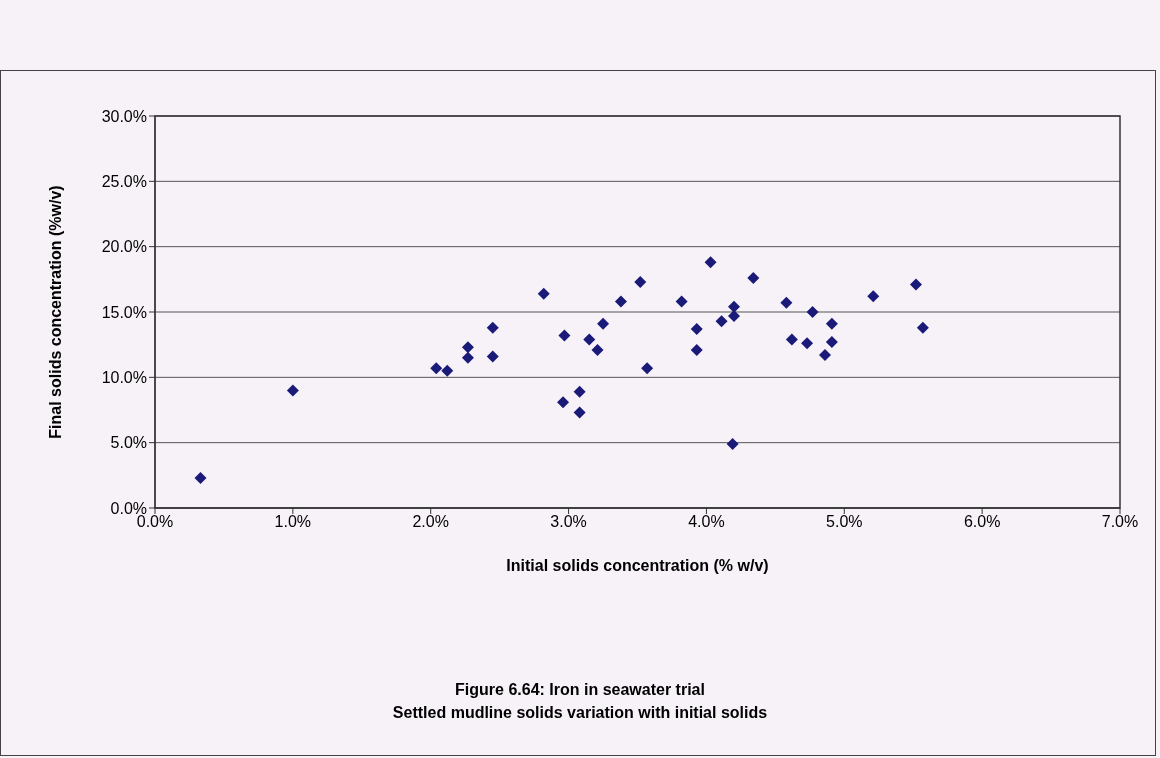 The image size is (1160, 758). What do you see at coordinates (568, 522) in the screenshot?
I see `x-tick-label: 3.0%` at bounding box center [568, 522].